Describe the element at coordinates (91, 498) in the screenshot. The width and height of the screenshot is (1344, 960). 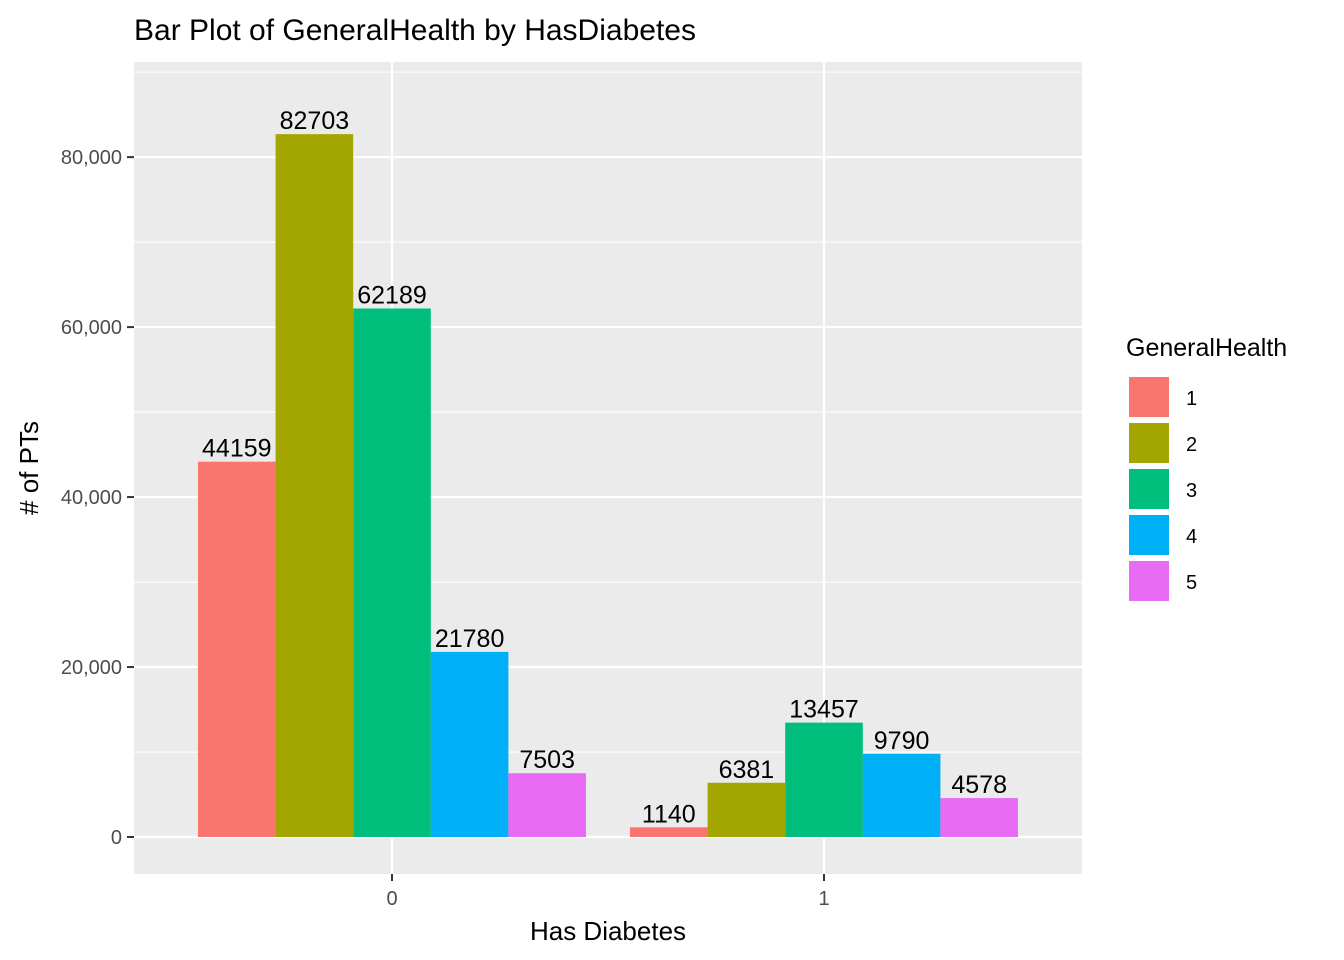
I see `y-tick-label: 40,000` at that location.